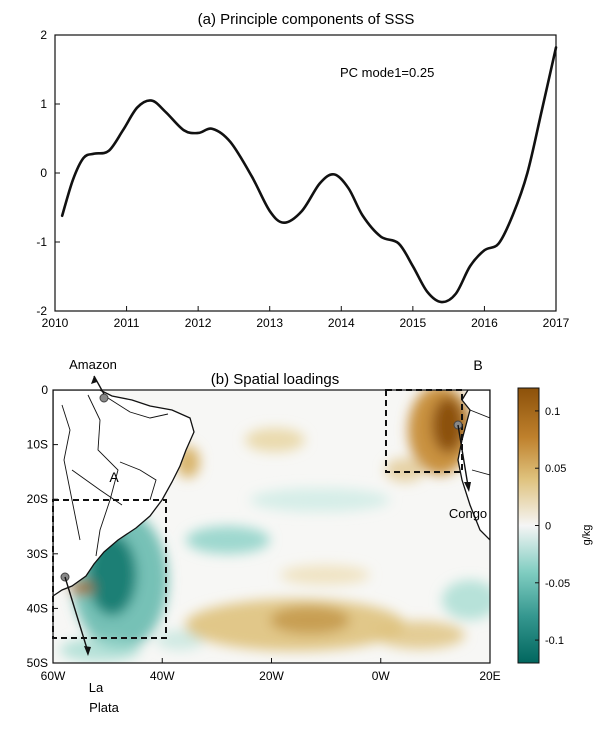  I want to click on map-y-tick-label: 30S, so click(37, 554).